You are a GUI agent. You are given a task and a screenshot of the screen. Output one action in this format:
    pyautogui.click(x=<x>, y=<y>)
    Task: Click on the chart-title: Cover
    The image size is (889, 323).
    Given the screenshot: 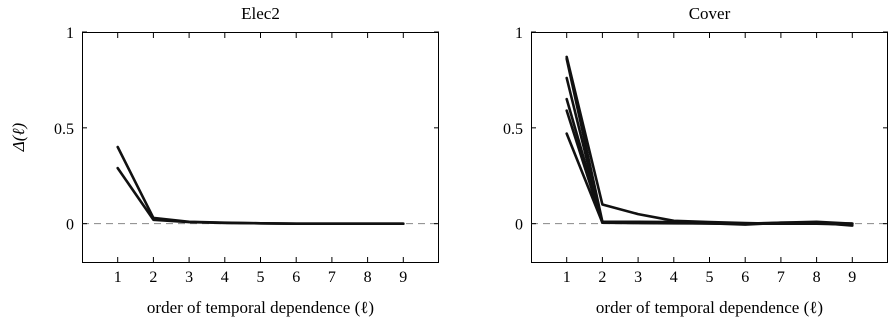 What is the action you would take?
    pyautogui.click(x=710, y=13)
    